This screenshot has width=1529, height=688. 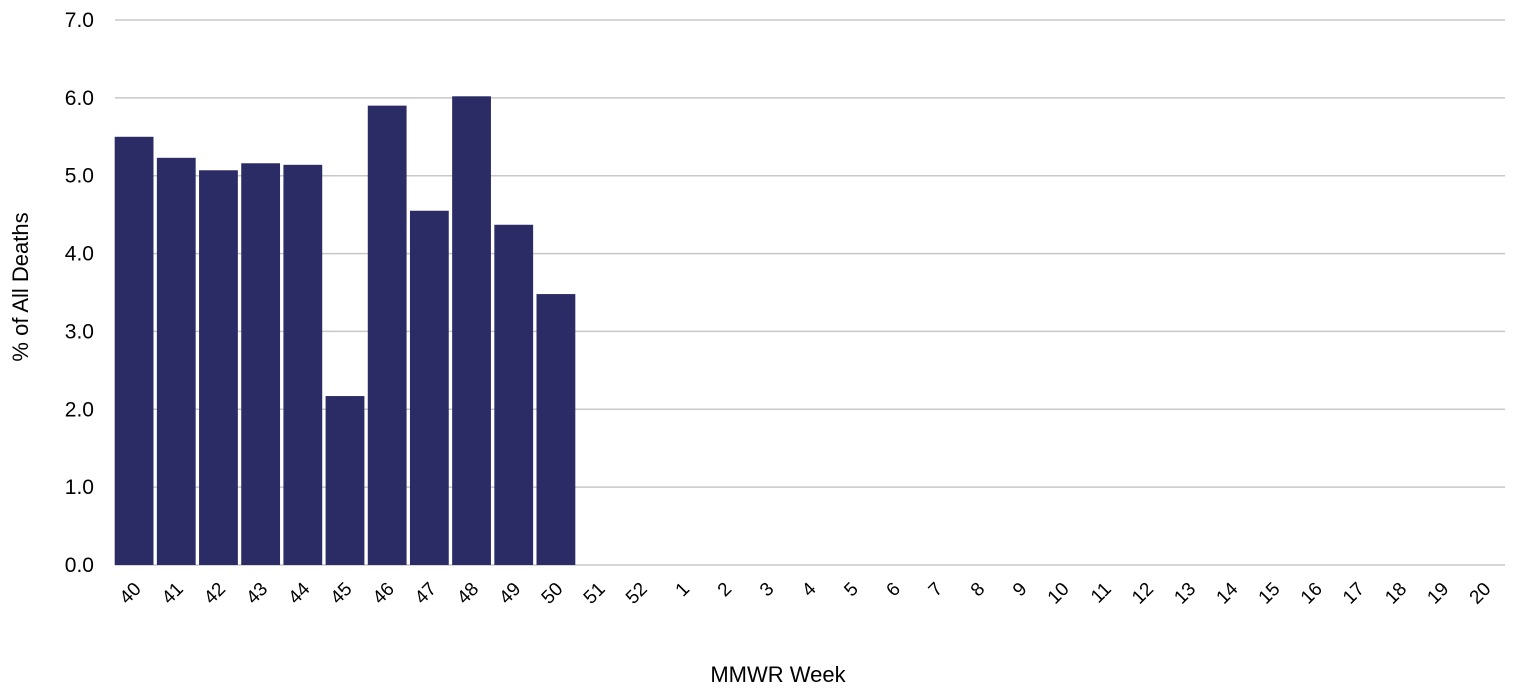 I want to click on x-tick-label: 51, so click(x=595, y=594).